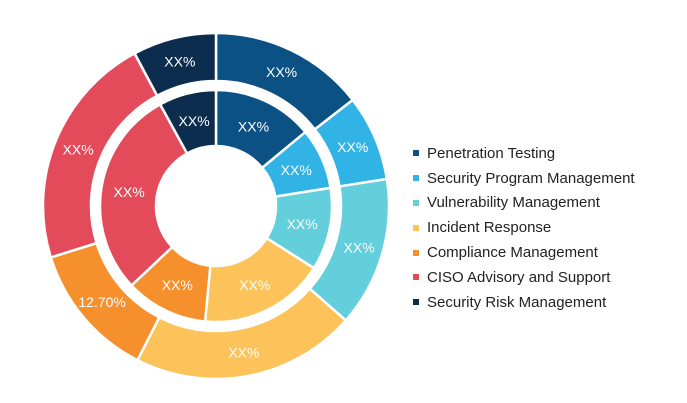 This screenshot has height=403, width=687. What do you see at coordinates (194, 121) in the screenshot?
I see `inner-label-security-risk-management: XX%` at bounding box center [194, 121].